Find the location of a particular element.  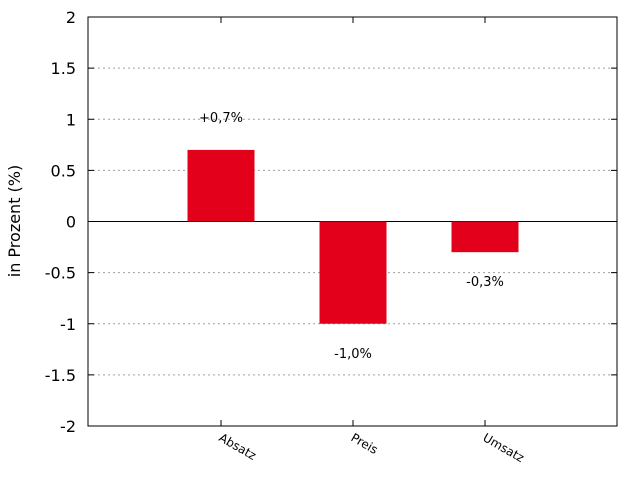

bar-umsatz is located at coordinates (485, 237).